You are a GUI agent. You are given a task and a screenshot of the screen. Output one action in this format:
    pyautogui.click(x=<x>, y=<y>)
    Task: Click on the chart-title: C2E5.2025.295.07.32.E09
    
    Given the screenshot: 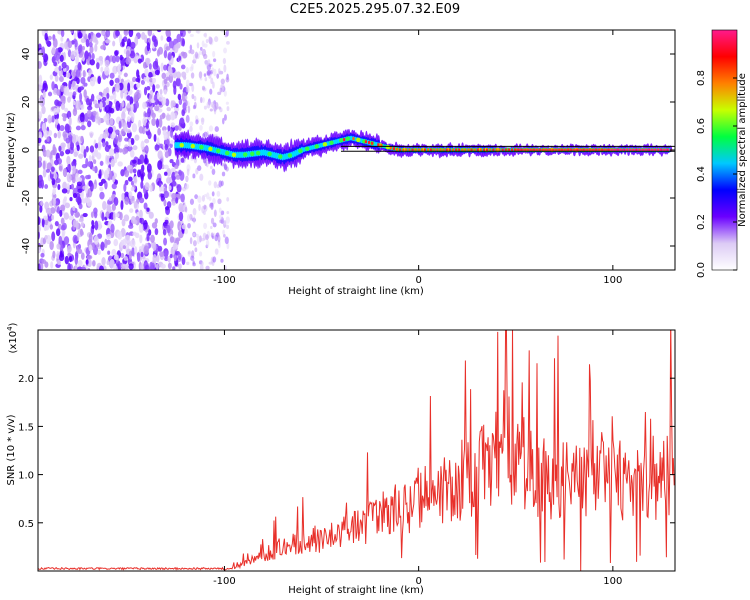 What is the action you would take?
    pyautogui.click(x=375, y=9)
    